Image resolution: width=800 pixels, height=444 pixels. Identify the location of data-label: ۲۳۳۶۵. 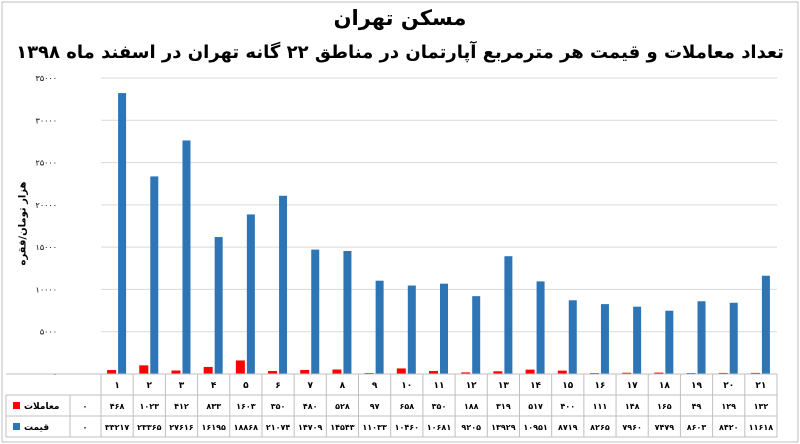
(149, 427).